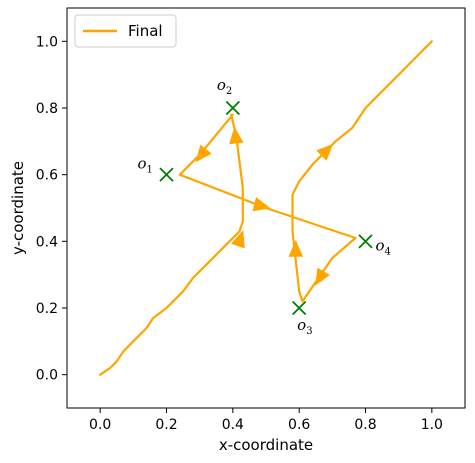 Image resolution: width=475 pixels, height=463 pixels. What do you see at coordinates (47, 176) in the screenshot?
I see `y-tick-label: 0.6` at bounding box center [47, 176].